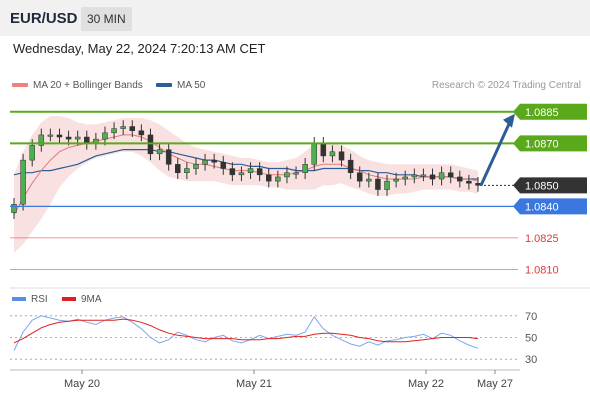 This screenshot has height=400, width=590. I want to click on legend-ma50: MA 50, so click(180, 85).